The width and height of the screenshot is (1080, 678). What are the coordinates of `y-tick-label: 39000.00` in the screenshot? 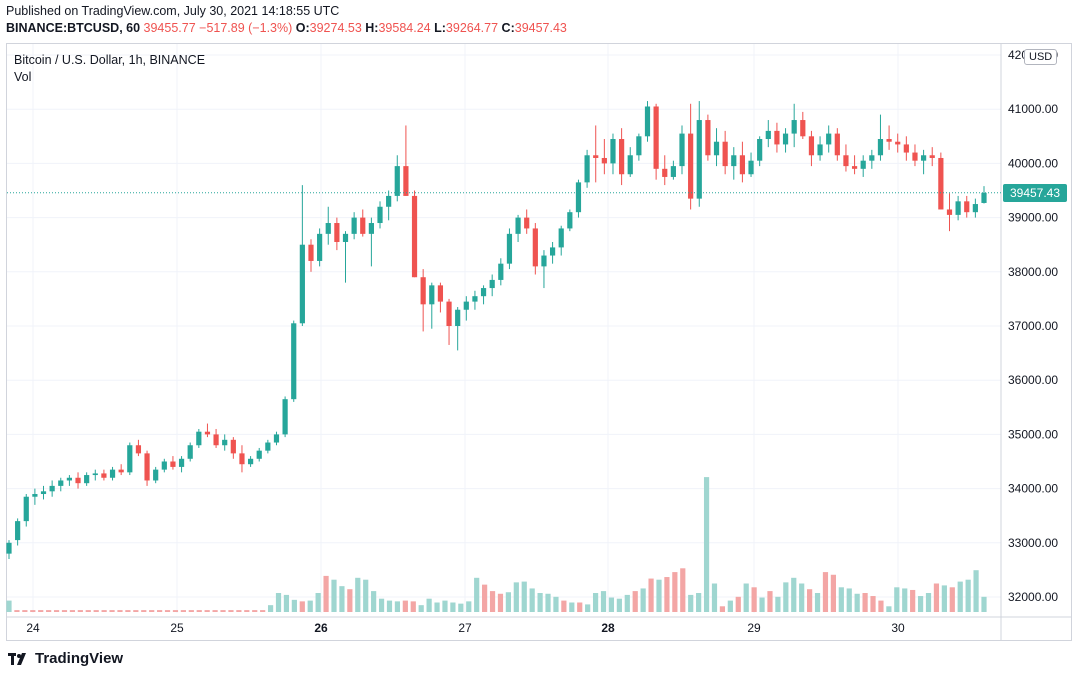 It's located at (1033, 218).